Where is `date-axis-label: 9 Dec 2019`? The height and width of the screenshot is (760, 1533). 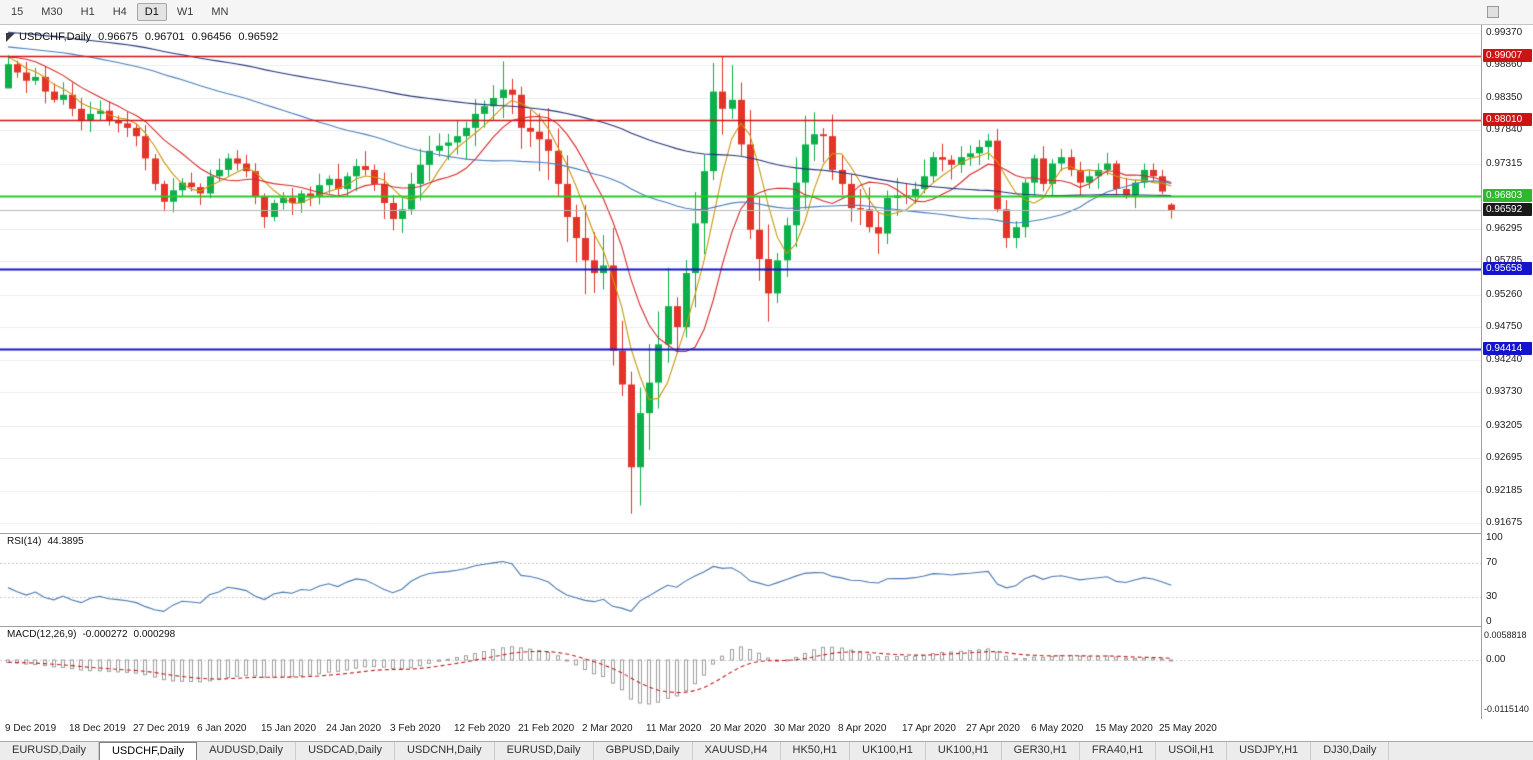
date-axis-label: 9 Dec 2019 is located at coordinates (31, 728).